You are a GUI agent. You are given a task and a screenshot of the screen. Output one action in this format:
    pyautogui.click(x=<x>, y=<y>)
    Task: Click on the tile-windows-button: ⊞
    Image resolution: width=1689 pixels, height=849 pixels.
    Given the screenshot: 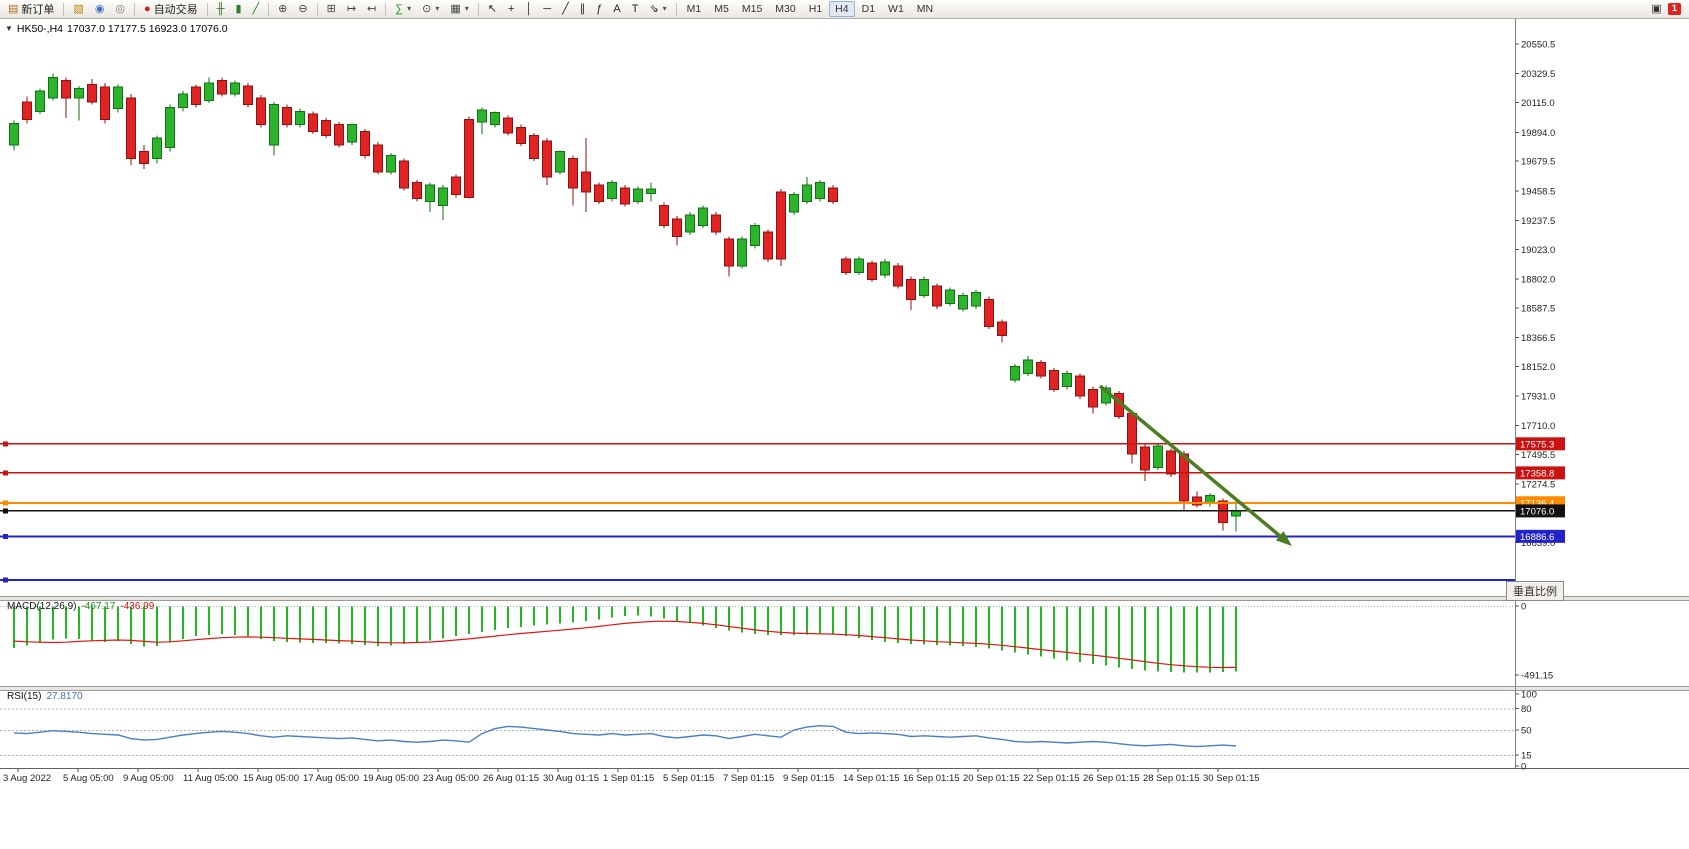 What is the action you would take?
    pyautogui.click(x=331, y=9)
    